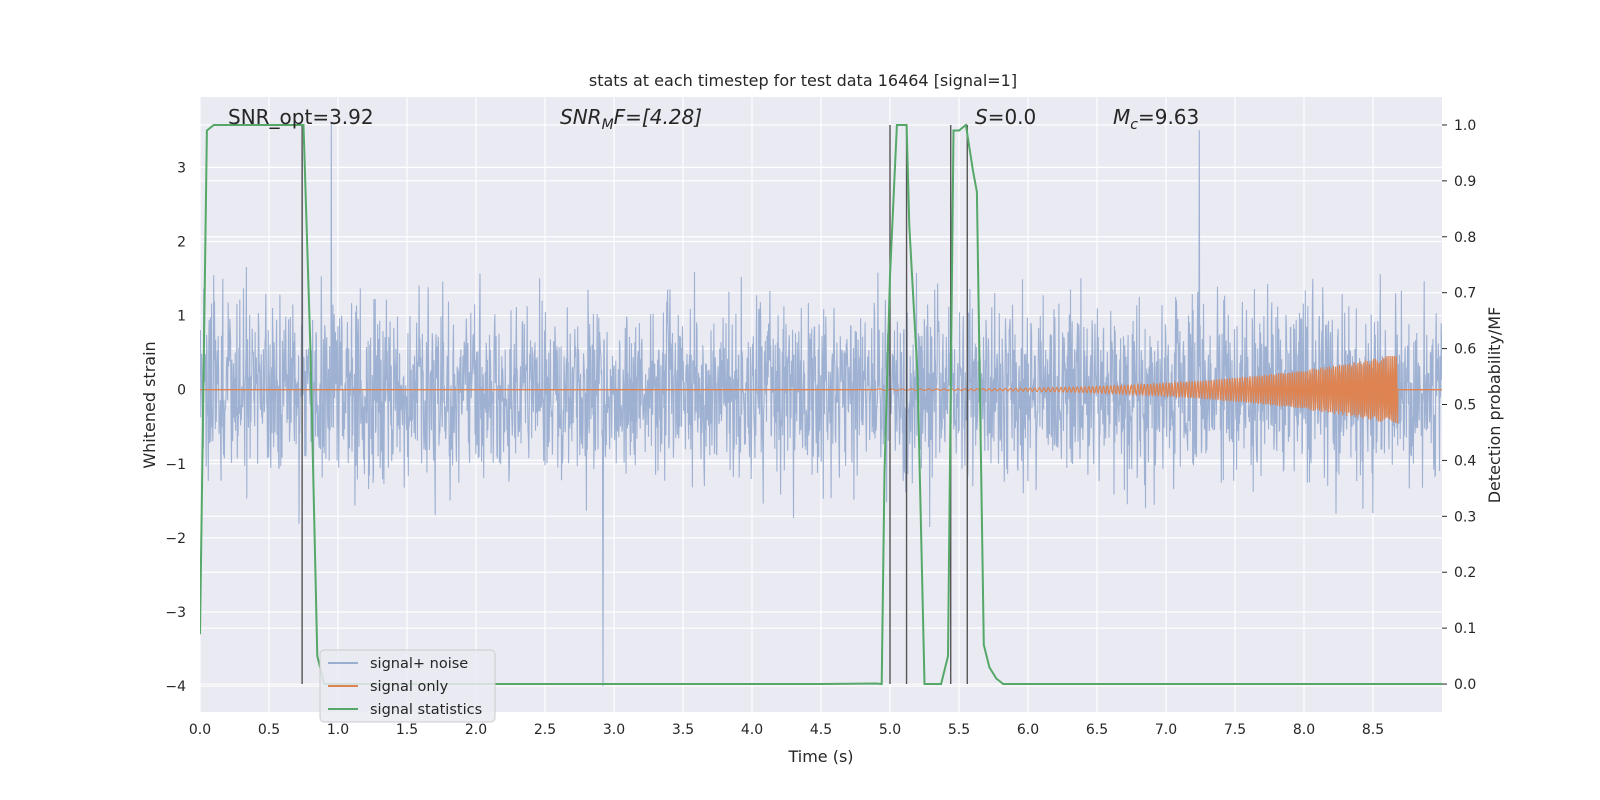 The image size is (1600, 800). Describe the element at coordinates (631, 119) in the screenshot. I see `annotation-snr-mf: SNRMF=[4.28]` at that location.